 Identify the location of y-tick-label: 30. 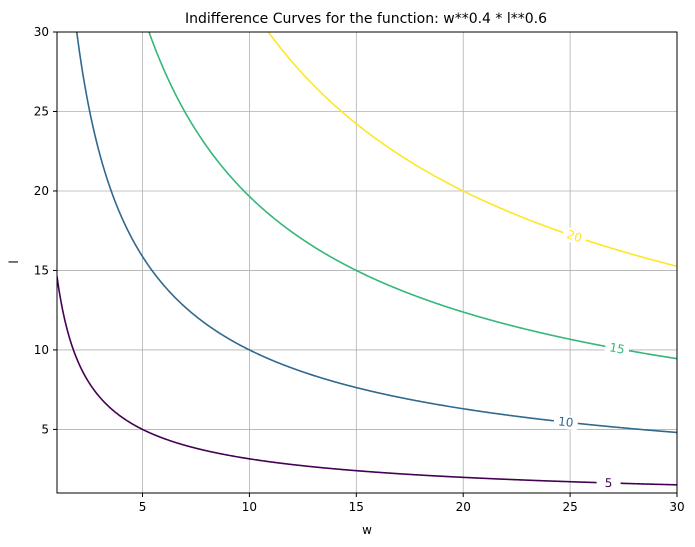
(41, 32).